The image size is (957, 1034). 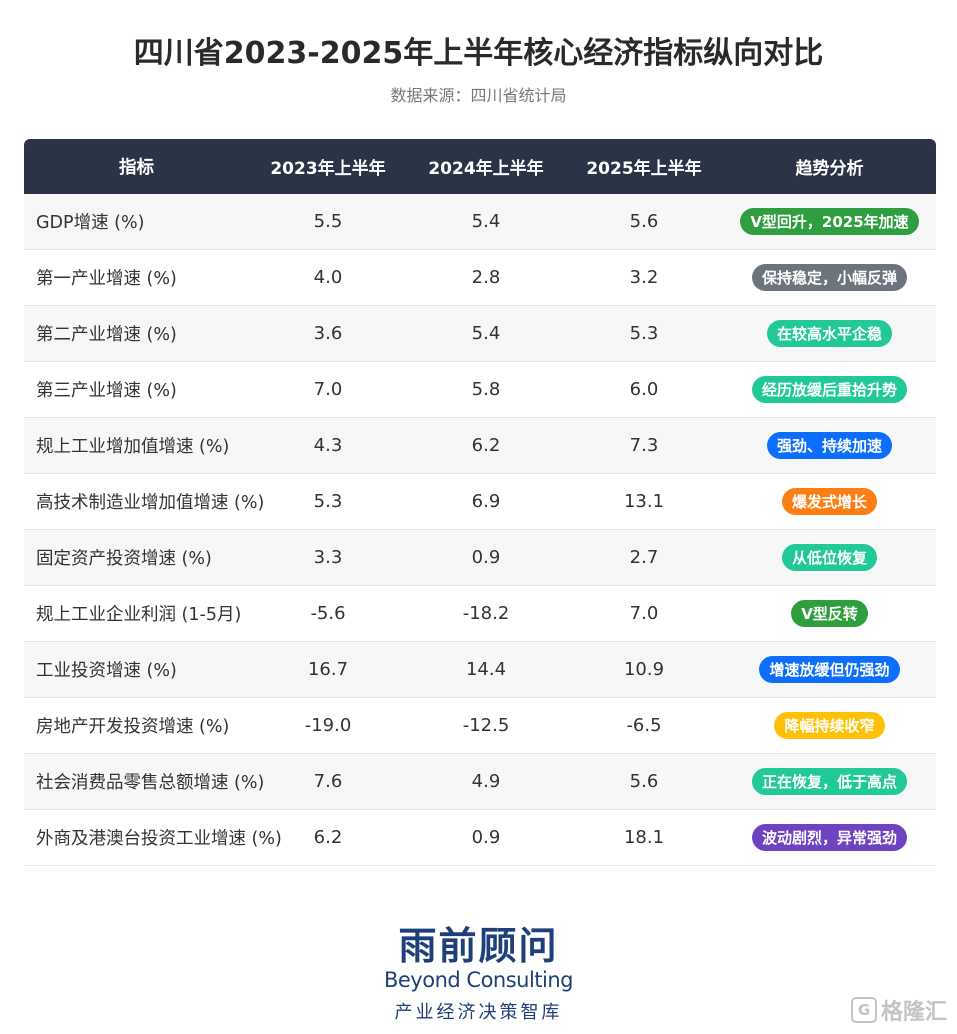 I want to click on trend-badge: 在较高水平企稳, so click(x=829, y=333).